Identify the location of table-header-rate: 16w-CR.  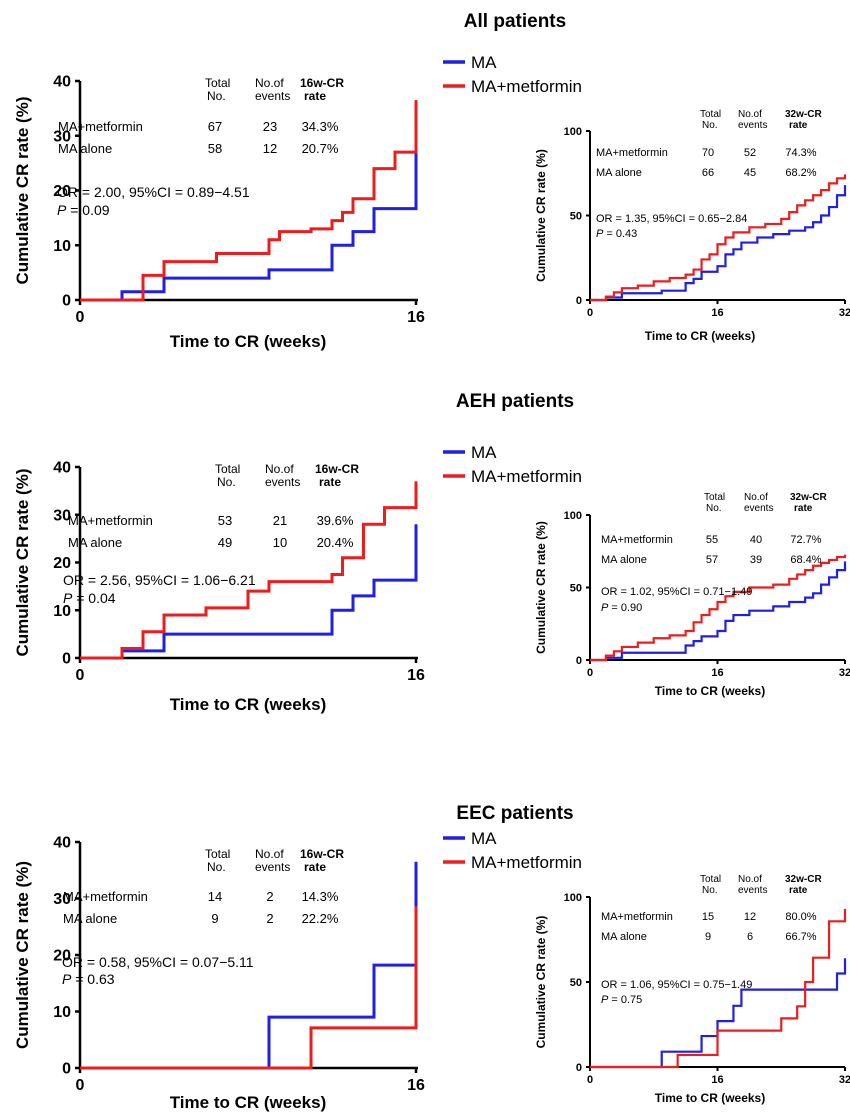
(322, 83).